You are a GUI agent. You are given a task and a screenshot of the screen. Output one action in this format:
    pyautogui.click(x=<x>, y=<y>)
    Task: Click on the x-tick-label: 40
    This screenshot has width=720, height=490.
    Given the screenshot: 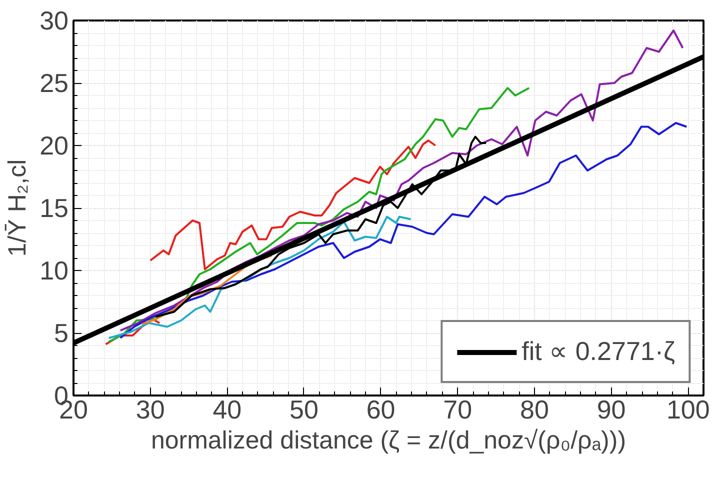 What is the action you would take?
    pyautogui.click(x=227, y=409)
    